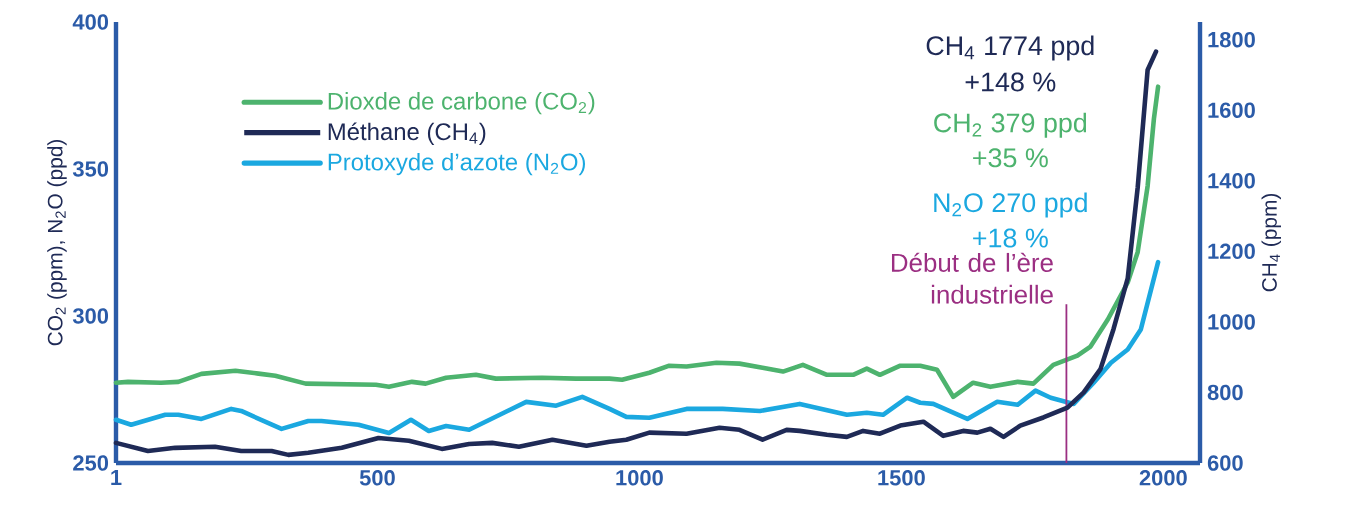 The width and height of the screenshot is (1351, 505). What do you see at coordinates (407, 133) in the screenshot?
I see `legend-label: Méthane (CH$_{4}$)` at bounding box center [407, 133].